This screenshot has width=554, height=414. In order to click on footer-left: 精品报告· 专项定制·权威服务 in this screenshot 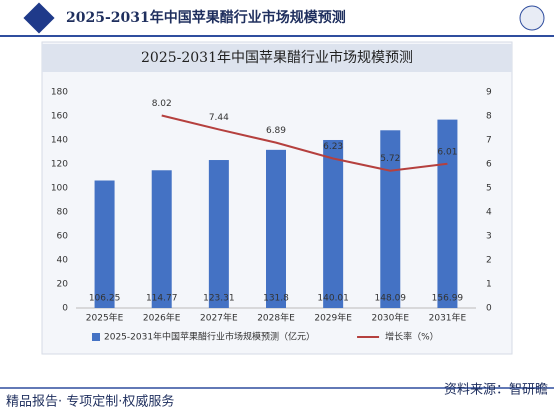, I will do `click(90, 402)`.